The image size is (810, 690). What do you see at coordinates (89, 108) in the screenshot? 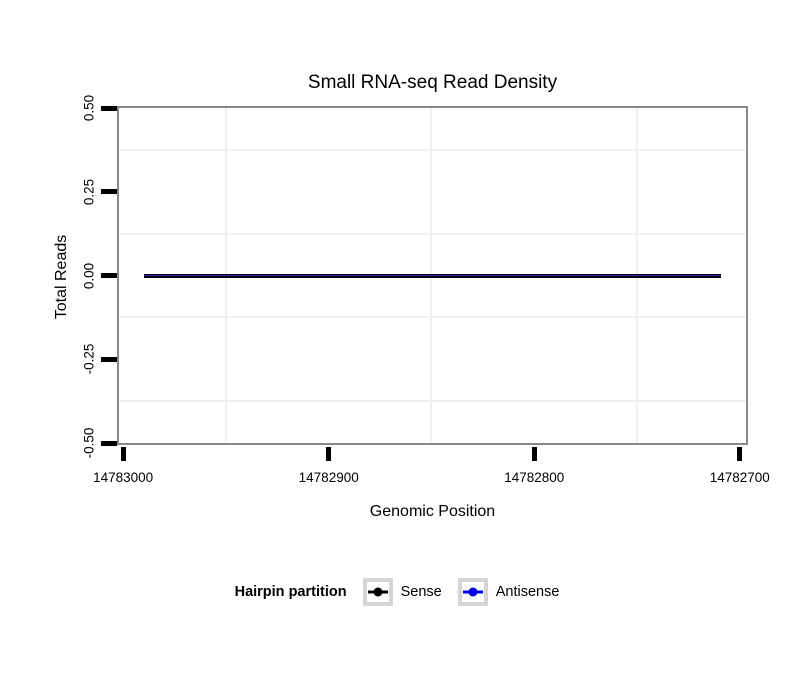
I see `y-tick-label: 0.50` at bounding box center [89, 108].